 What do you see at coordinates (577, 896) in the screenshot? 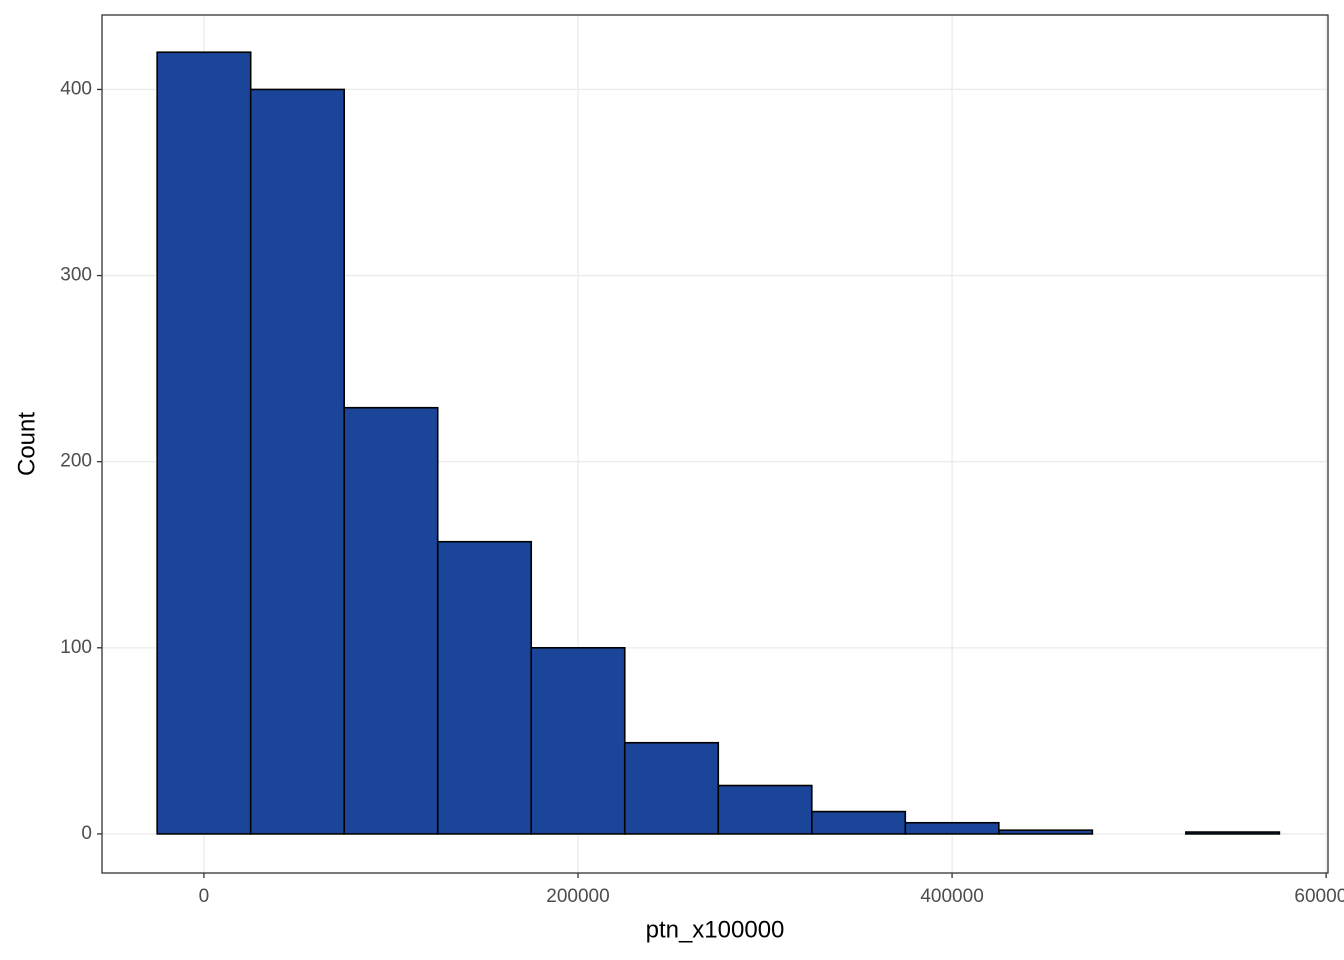
I see `x-tick-label: 200000` at bounding box center [577, 896].